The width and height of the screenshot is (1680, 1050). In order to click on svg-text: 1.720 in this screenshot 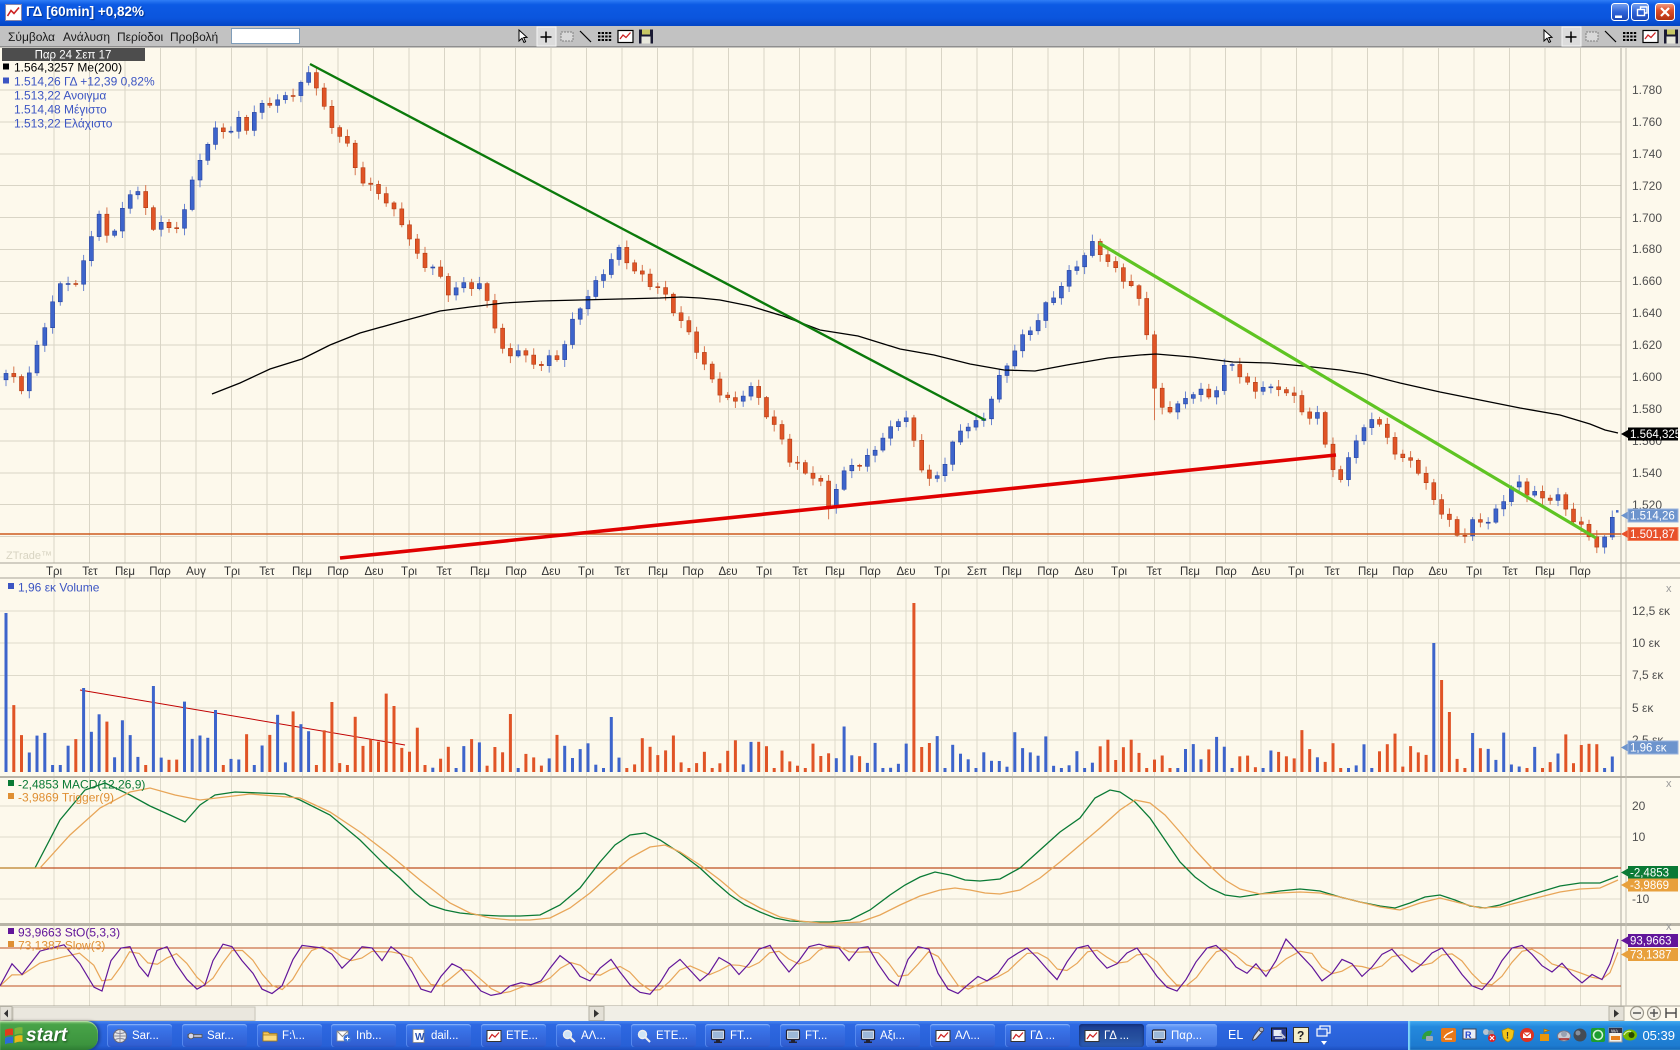, I will do `click(1647, 186)`.